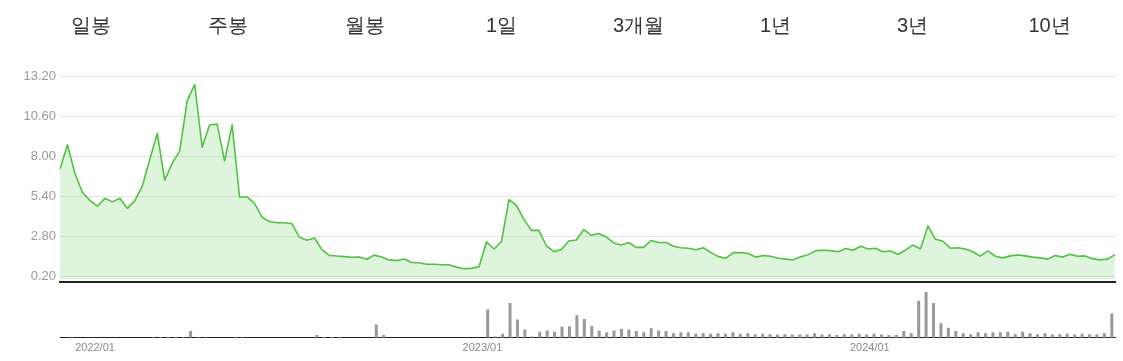 This screenshot has width=1123, height=361. I want to click on x-tick-label: 2024/01, so click(869, 347).